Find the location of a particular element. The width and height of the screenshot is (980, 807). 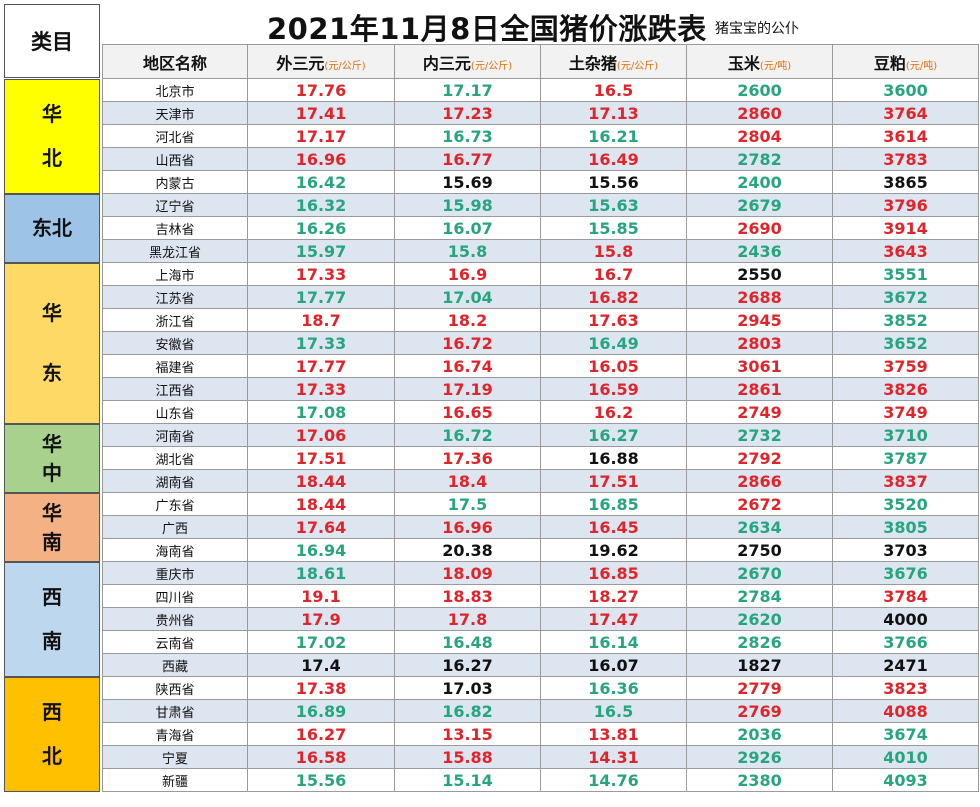

value-cell: 3672 is located at coordinates (905, 297).